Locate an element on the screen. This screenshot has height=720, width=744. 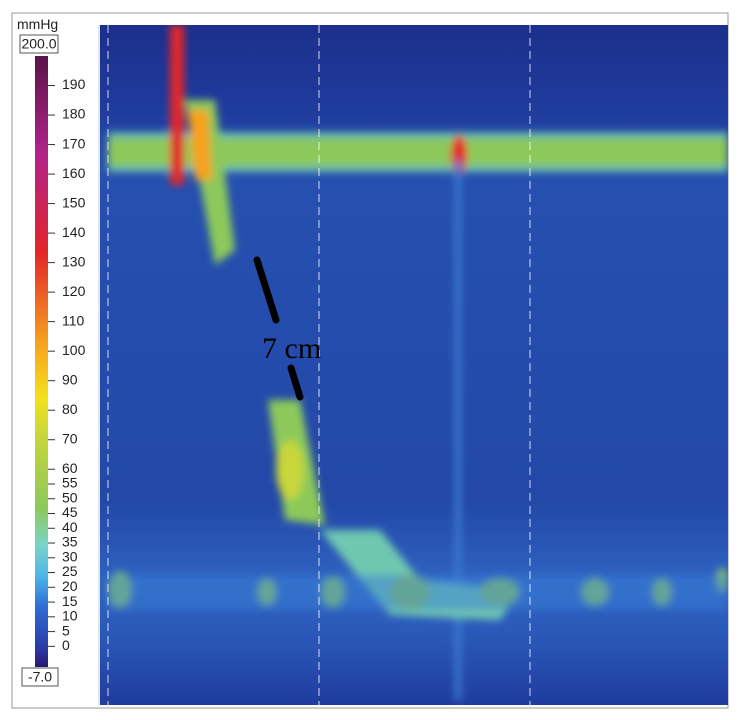
colorbar-min-box is located at coordinates (40, 677).